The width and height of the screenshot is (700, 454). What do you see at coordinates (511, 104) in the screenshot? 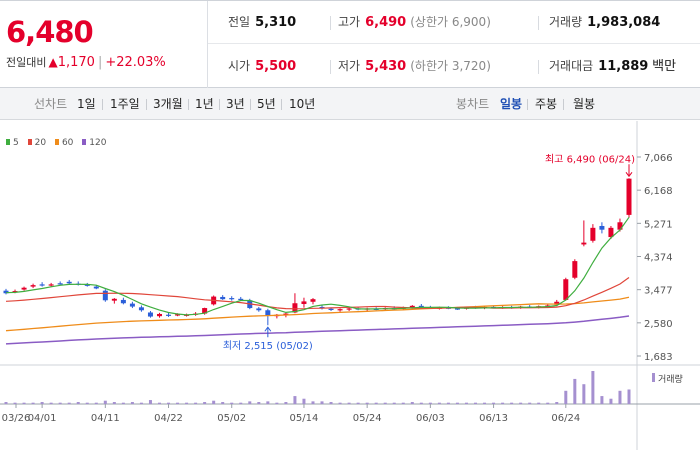
I see `daily-candle-button: 일봉` at bounding box center [511, 104].